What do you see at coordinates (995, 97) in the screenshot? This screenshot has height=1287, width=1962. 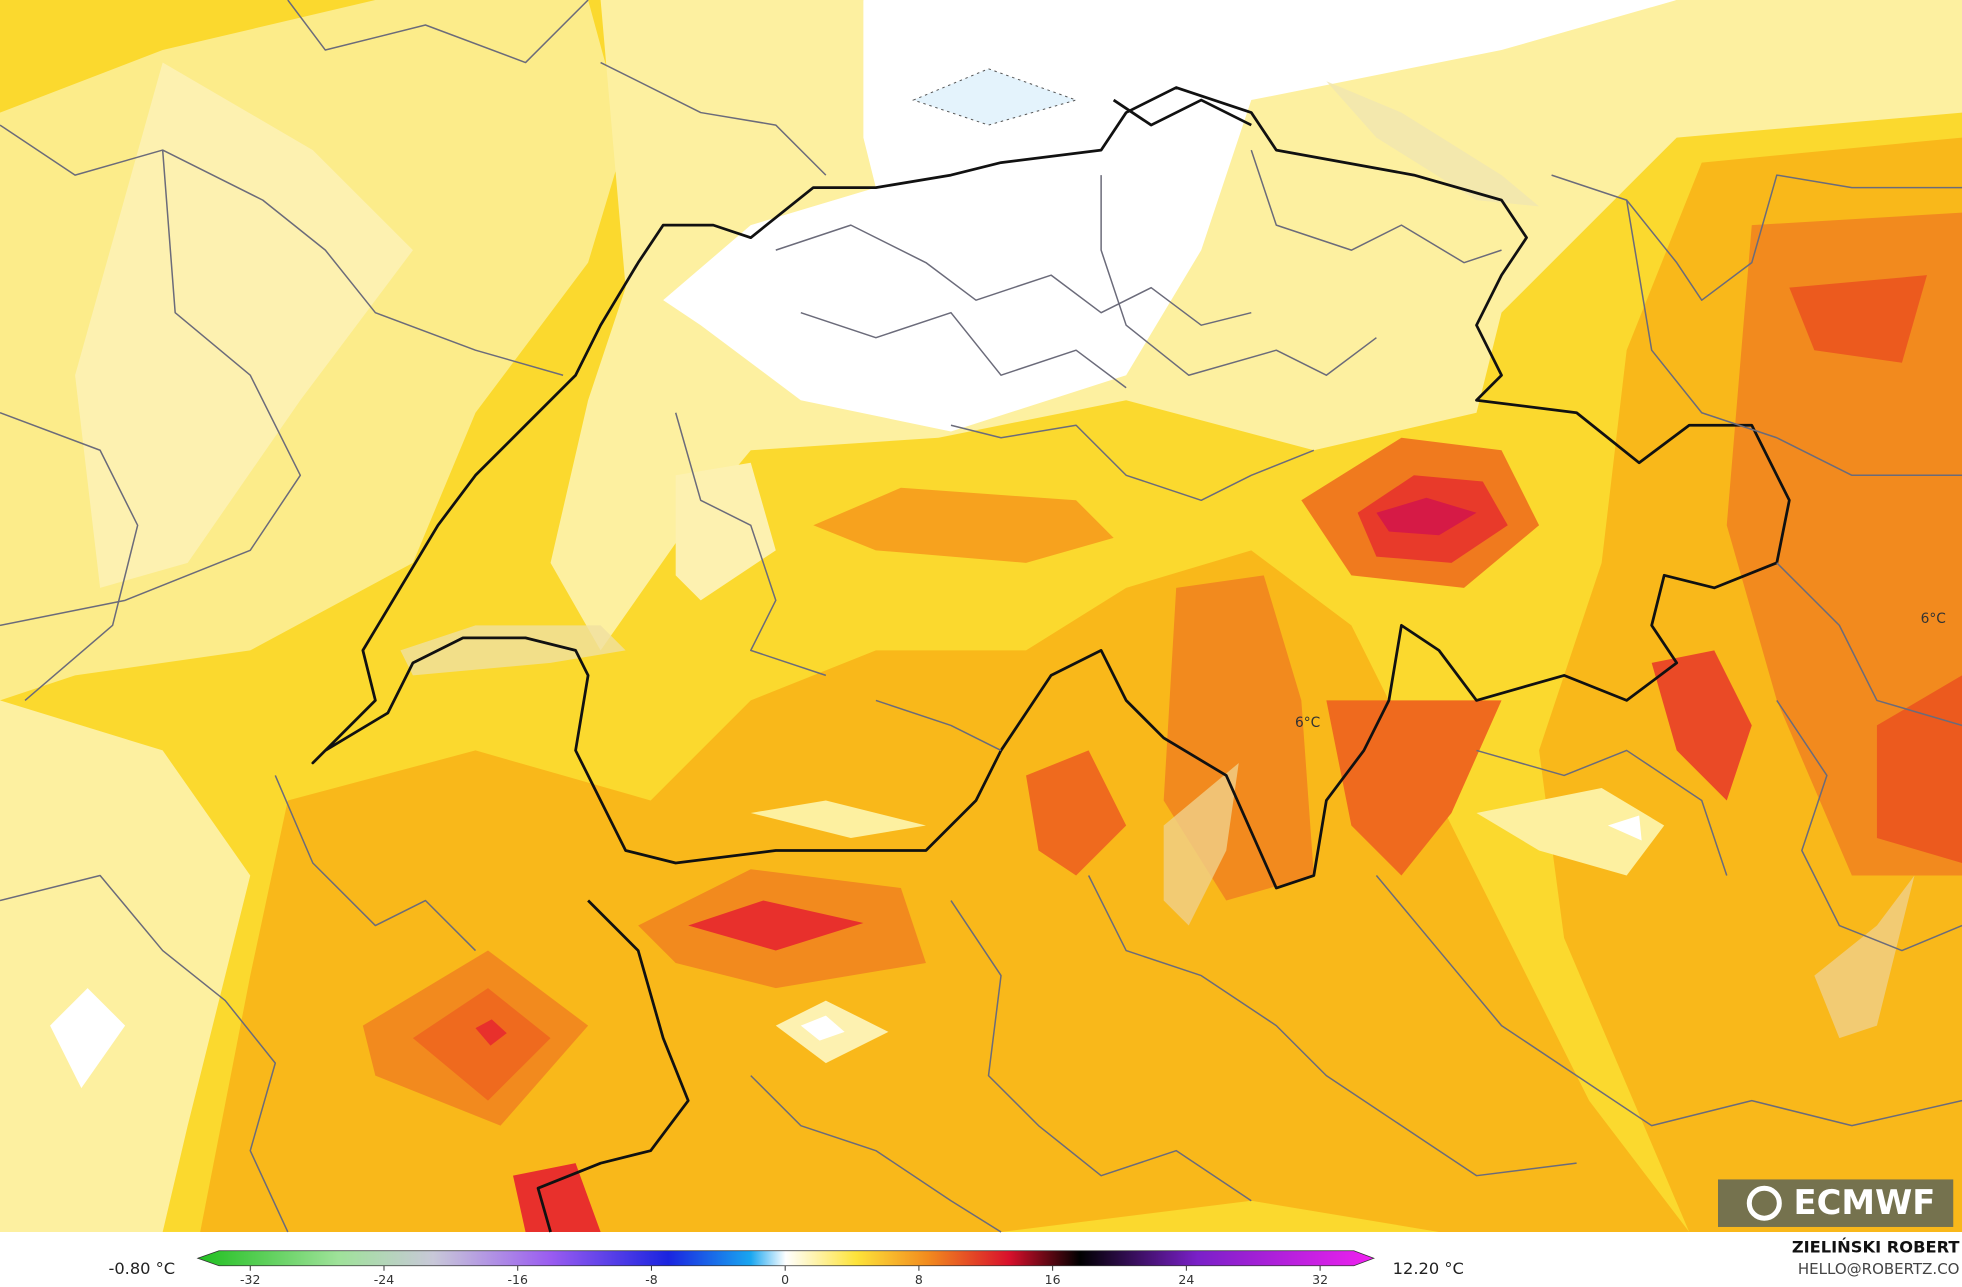 I see `field-light-blue` at bounding box center [995, 97].